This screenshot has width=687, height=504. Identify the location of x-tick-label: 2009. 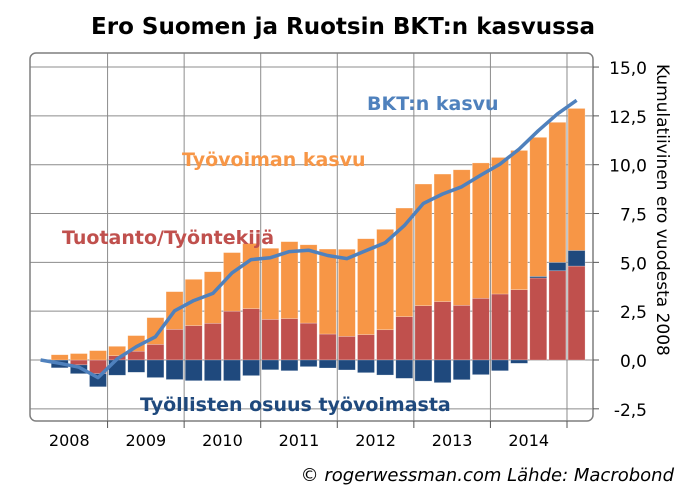
(145, 440).